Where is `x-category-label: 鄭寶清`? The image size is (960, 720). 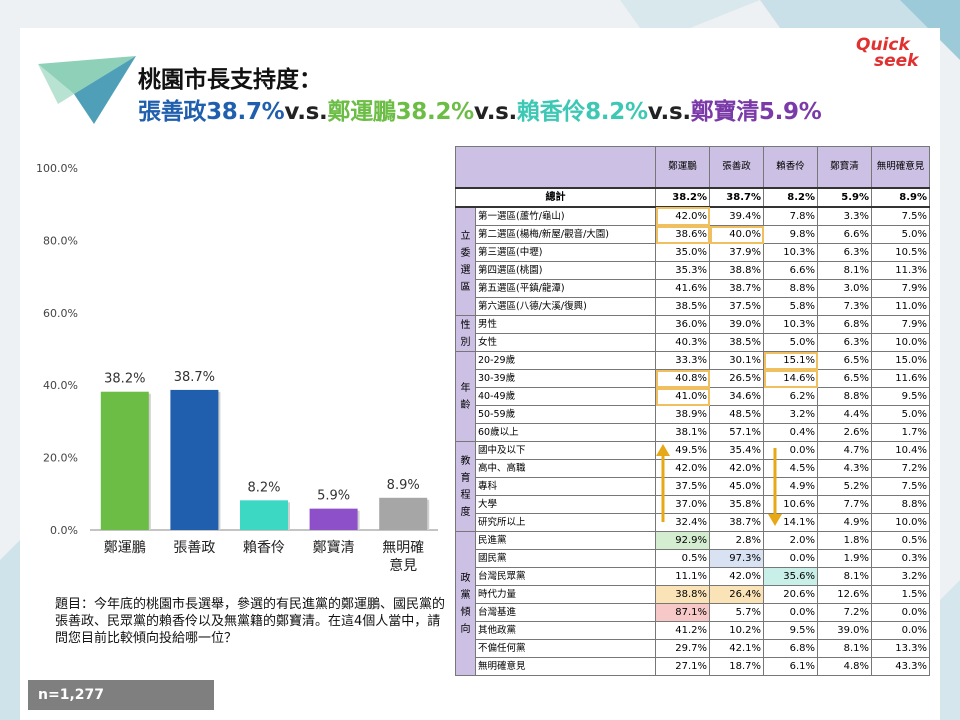
x-category-label: 鄭寶清 is located at coordinates (334, 548).